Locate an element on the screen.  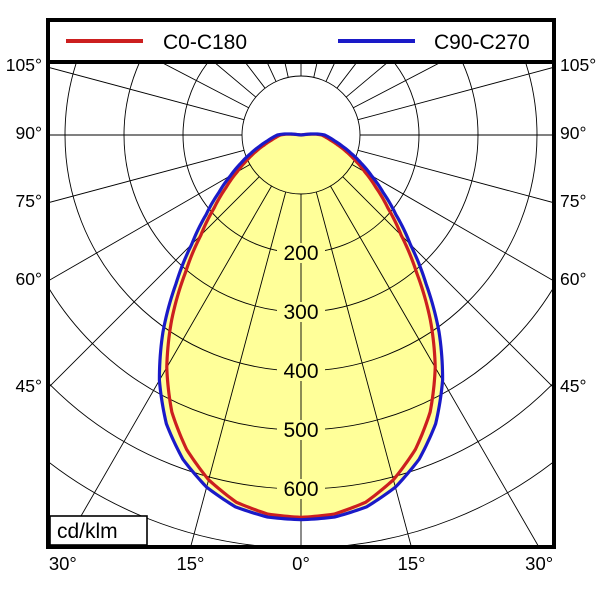
bottom-angle-label-30: 30° is located at coordinates (539, 563).